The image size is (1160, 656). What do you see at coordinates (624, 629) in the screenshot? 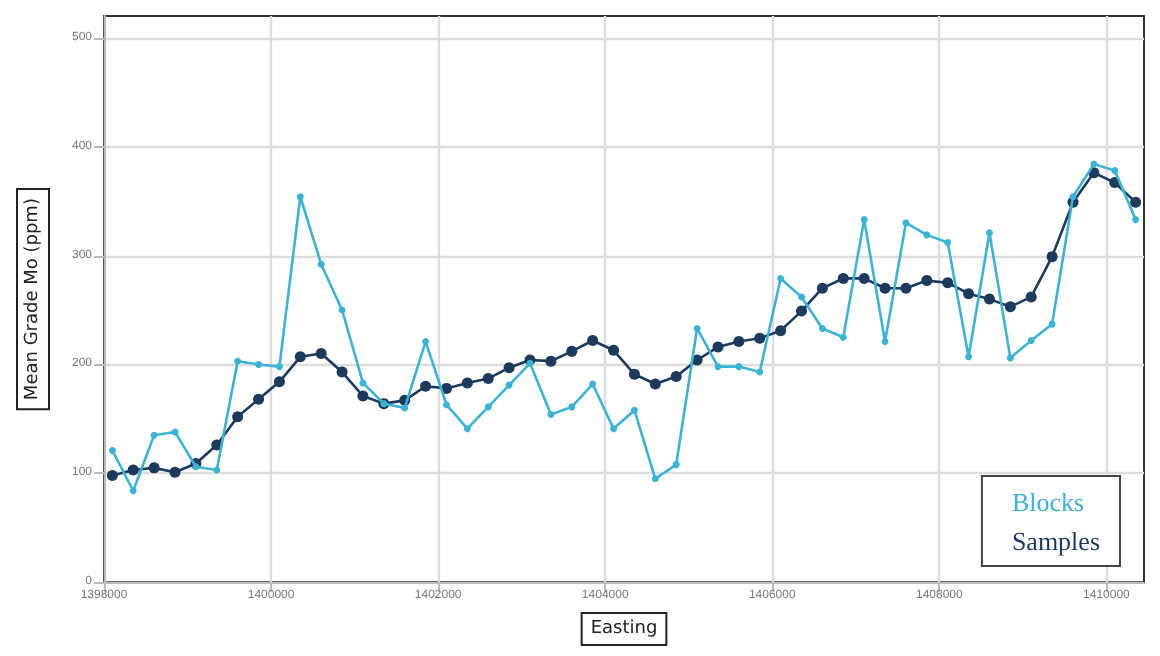
I see `x-axis-title: Easting` at bounding box center [624, 629].